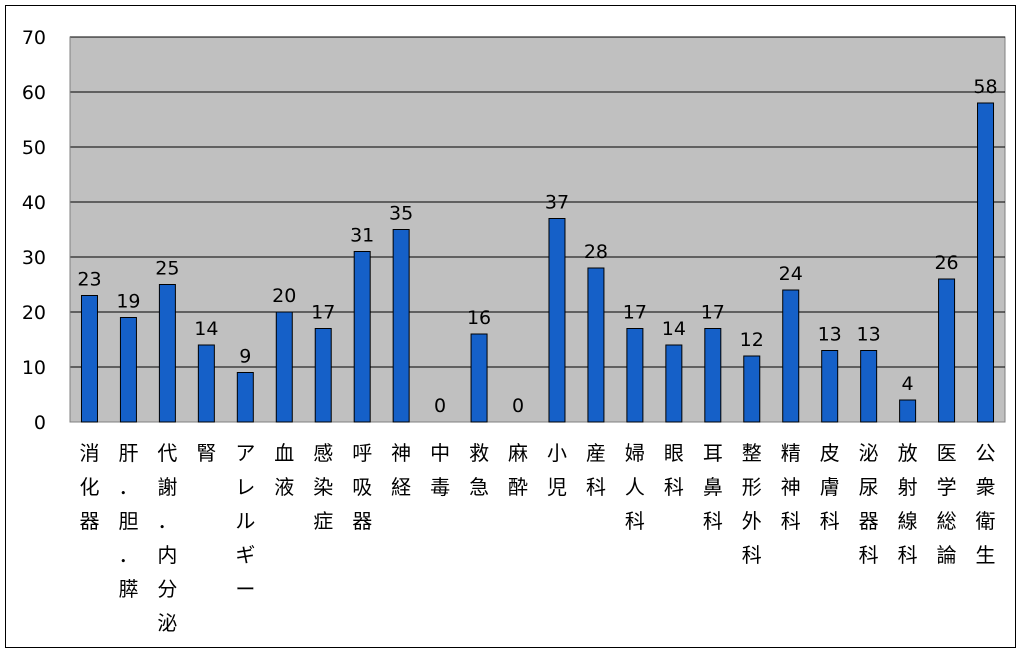 Image resolution: width=1022 pixels, height=653 pixels. What do you see at coordinates (89, 487) in the screenshot?
I see `category-label: 消化器` at bounding box center [89, 487].